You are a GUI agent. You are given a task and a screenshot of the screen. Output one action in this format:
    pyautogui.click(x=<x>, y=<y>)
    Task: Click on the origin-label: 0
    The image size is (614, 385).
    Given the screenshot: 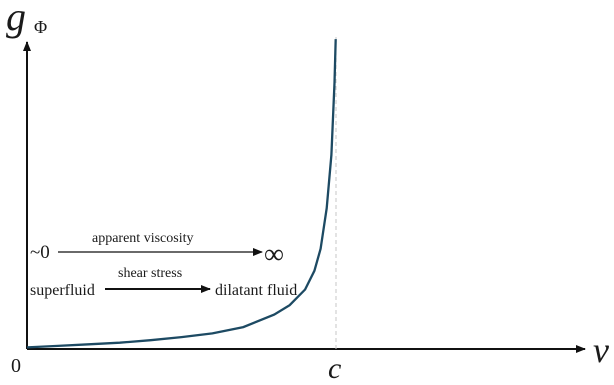 What is the action you would take?
    pyautogui.click(x=16, y=366)
    